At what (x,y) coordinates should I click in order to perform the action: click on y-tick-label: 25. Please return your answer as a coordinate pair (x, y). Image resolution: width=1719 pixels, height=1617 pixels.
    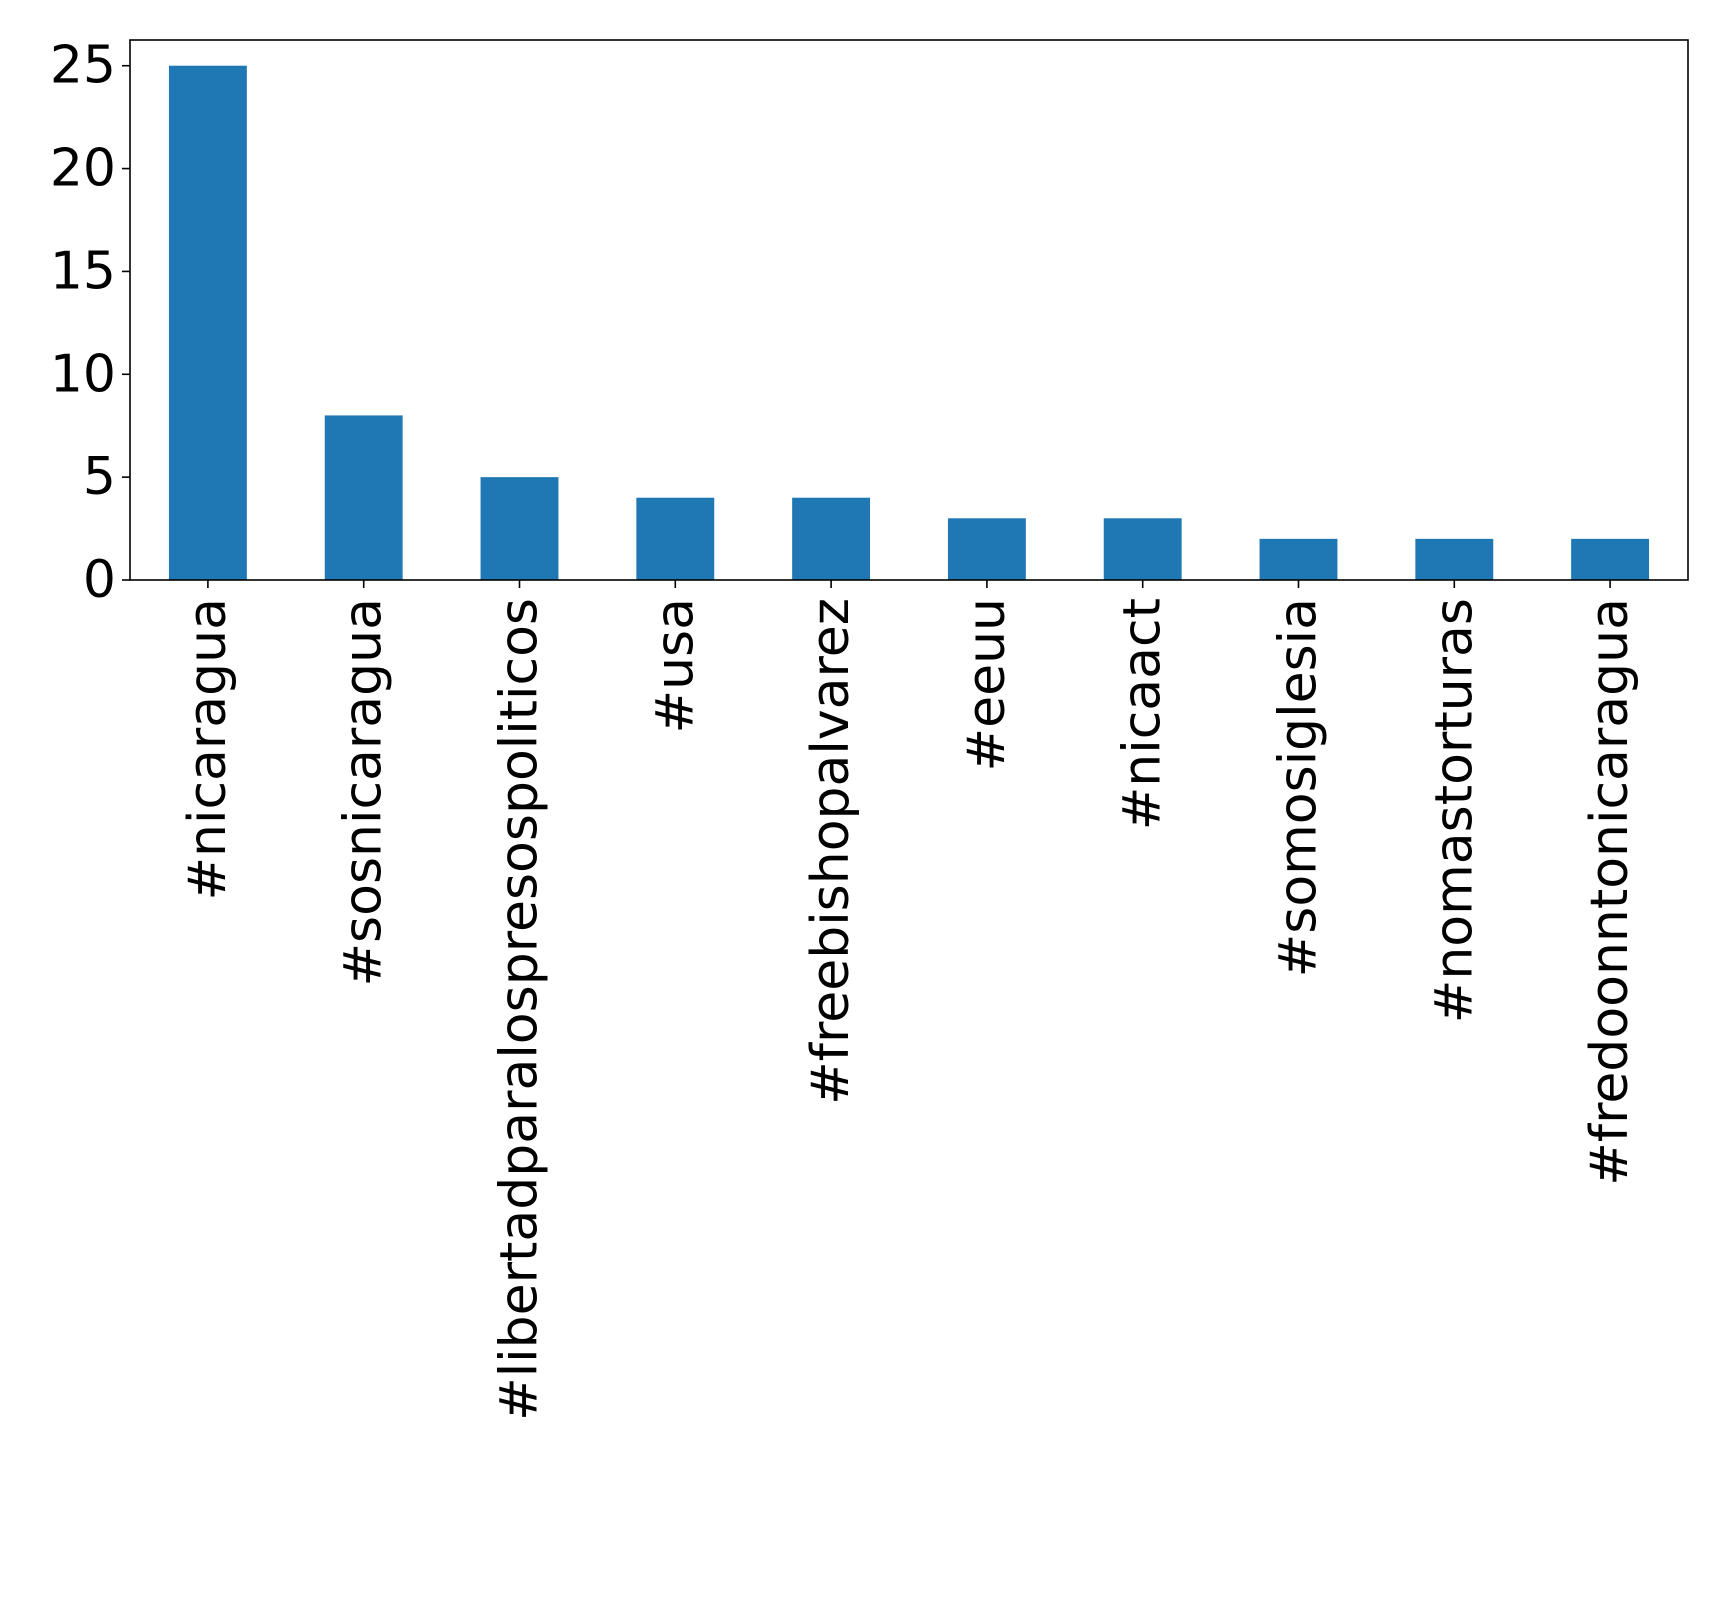
    Looking at the image, I should click on (83, 66).